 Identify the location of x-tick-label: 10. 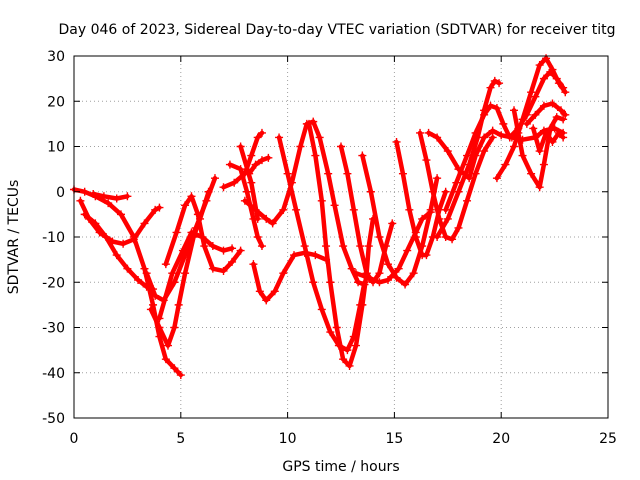
(288, 439).